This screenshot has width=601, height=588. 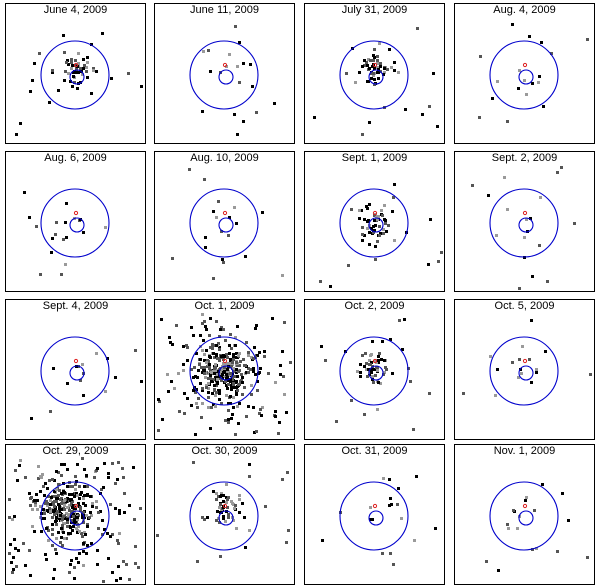 I want to click on image-panel: Aug. 4, 2009, so click(x=524, y=73).